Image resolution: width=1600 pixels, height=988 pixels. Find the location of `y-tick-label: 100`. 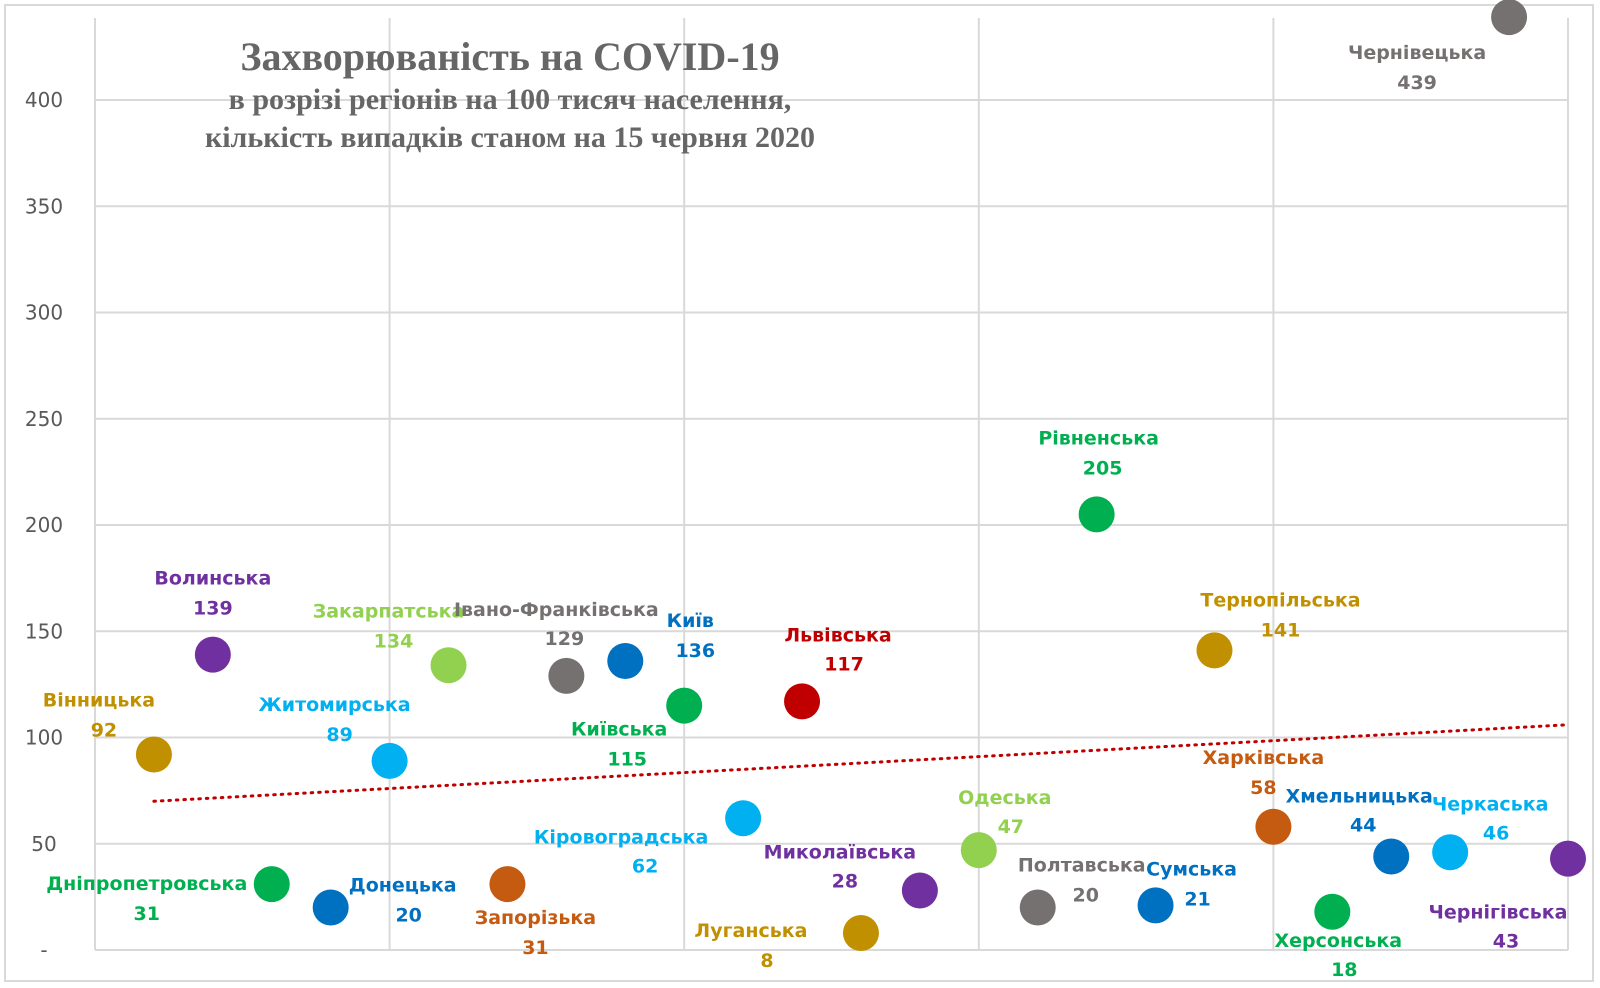

y-tick-label: 100 is located at coordinates (44, 738).